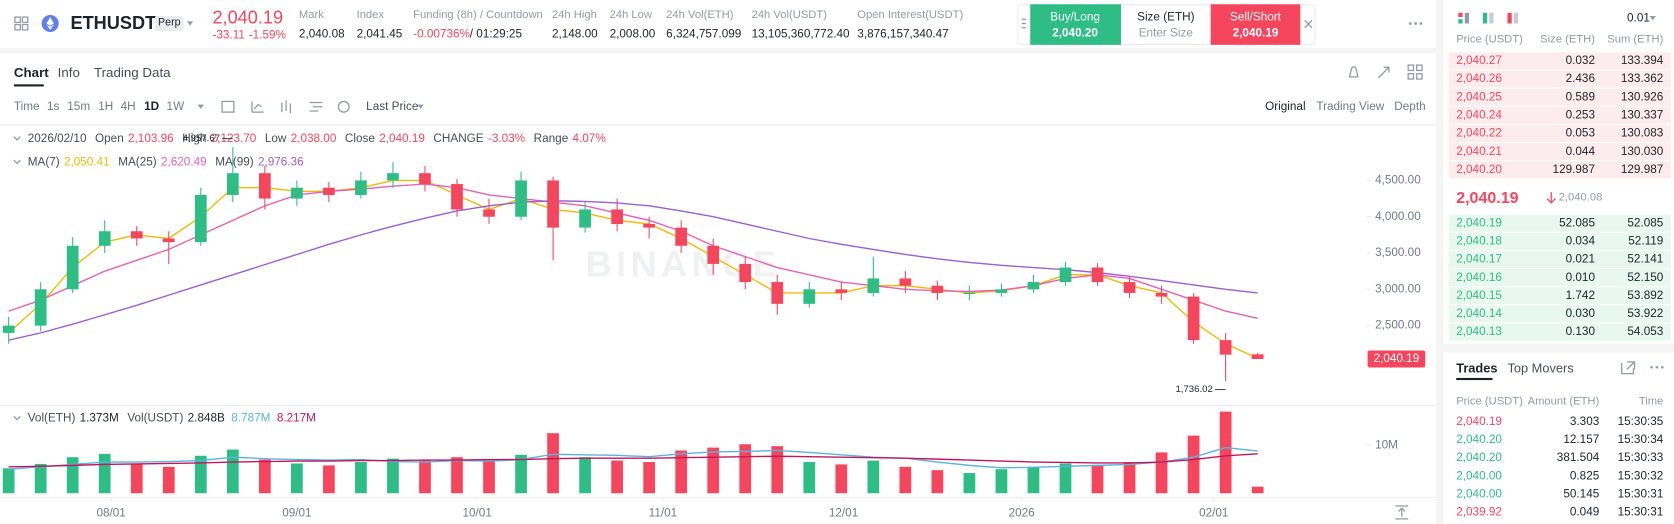 This screenshot has height=524, width=1674. Describe the element at coordinates (574, 15) in the screenshot. I see `stat-label: 24h High` at that location.